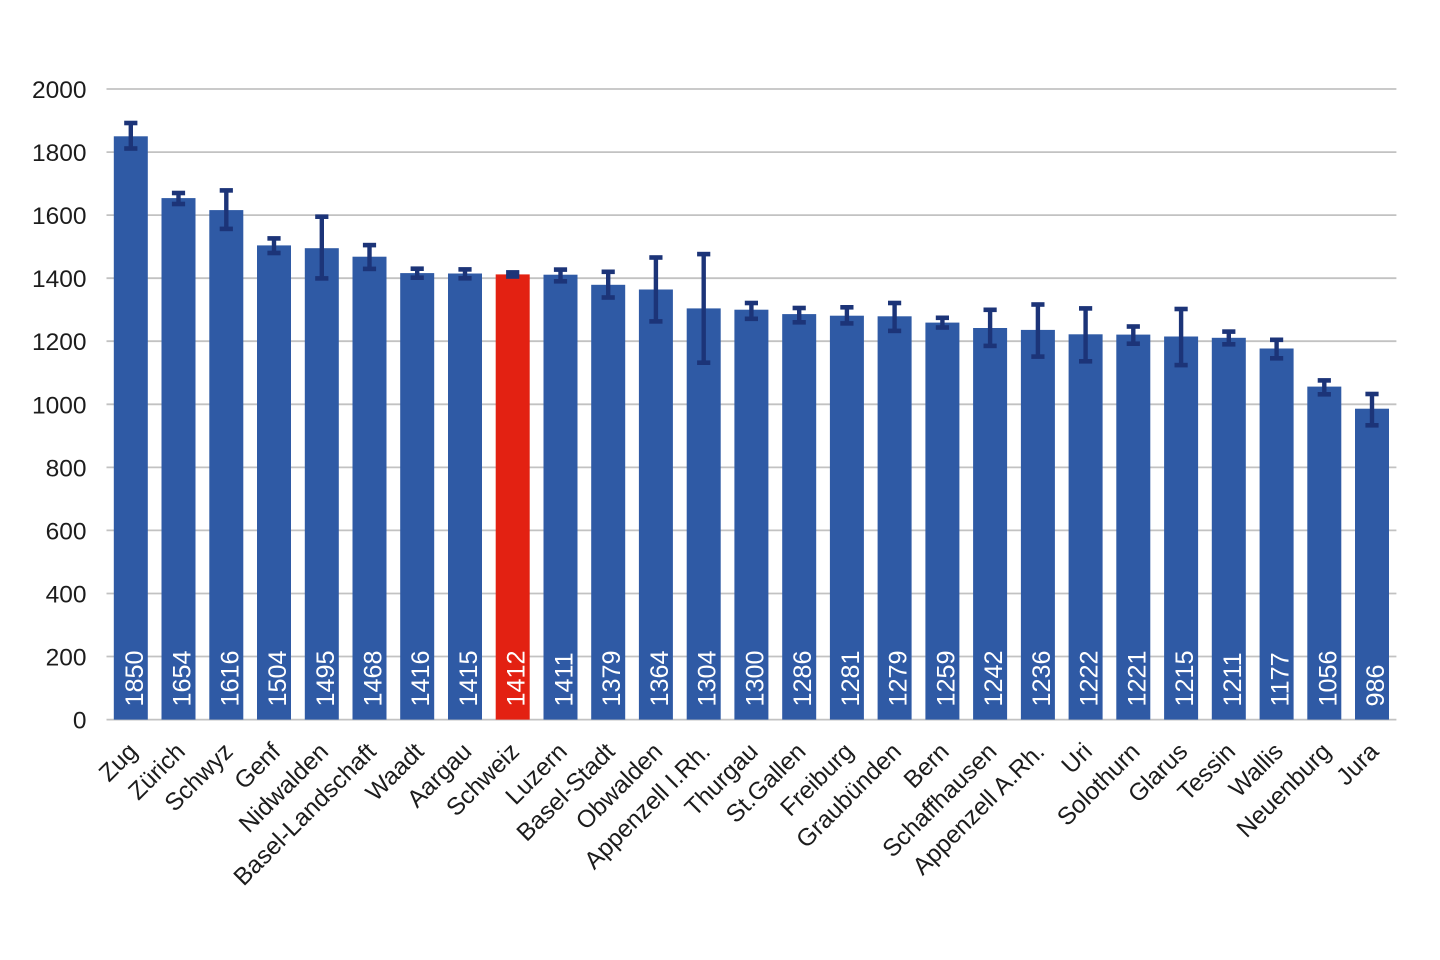 The width and height of the screenshot is (1440, 960). What do you see at coordinates (326, 678) in the screenshot?
I see `svg-text: 1495` at bounding box center [326, 678].